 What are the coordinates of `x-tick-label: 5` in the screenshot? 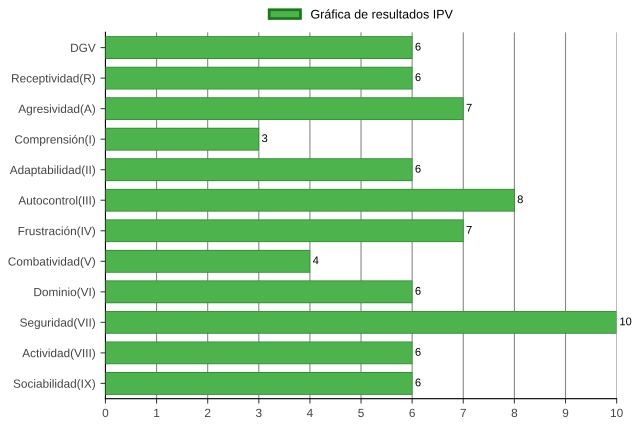 It's located at (361, 413).